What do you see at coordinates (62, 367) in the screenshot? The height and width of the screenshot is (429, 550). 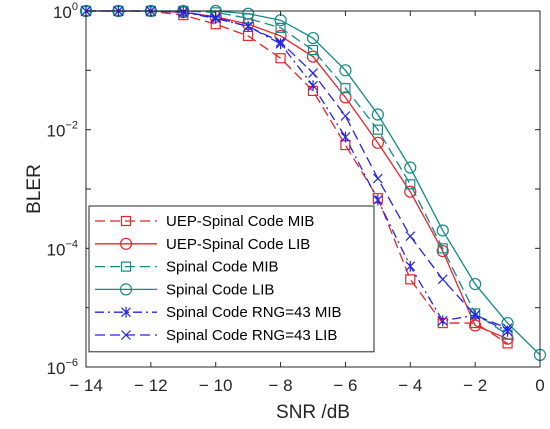 I see `y-tick-label: 10⁻⁶` at bounding box center [62, 367].